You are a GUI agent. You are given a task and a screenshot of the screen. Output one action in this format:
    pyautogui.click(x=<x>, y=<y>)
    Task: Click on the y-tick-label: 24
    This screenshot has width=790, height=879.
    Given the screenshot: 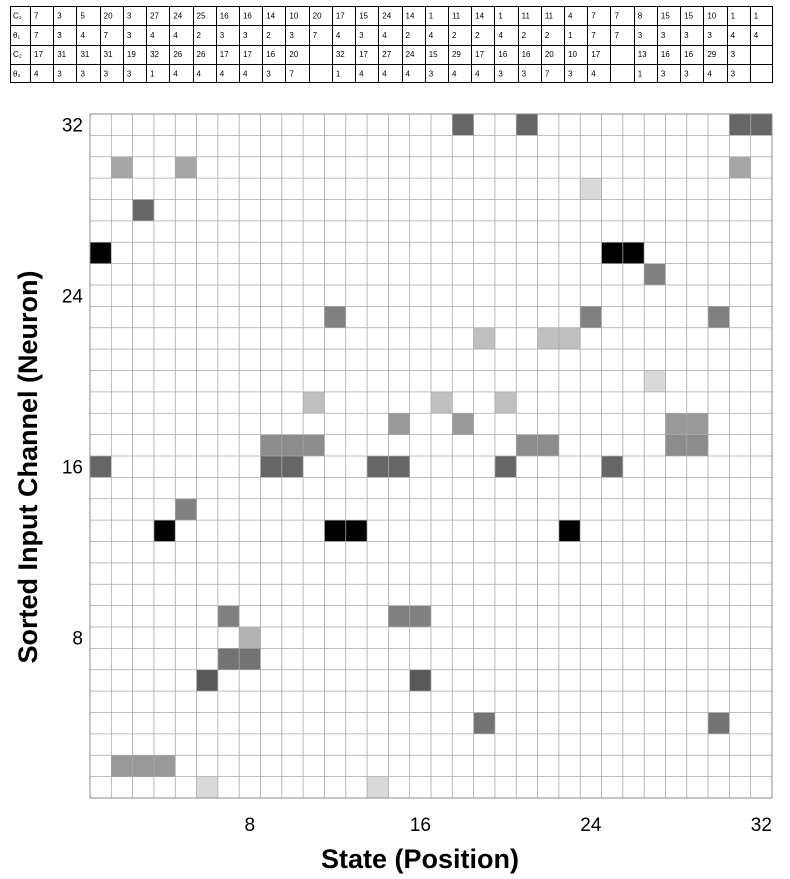 What is the action you would take?
    pyautogui.click(x=73, y=297)
    